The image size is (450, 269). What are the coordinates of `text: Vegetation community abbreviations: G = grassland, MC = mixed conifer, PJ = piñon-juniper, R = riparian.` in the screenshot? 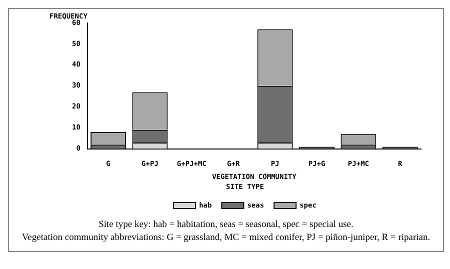 It's located at (226, 238).